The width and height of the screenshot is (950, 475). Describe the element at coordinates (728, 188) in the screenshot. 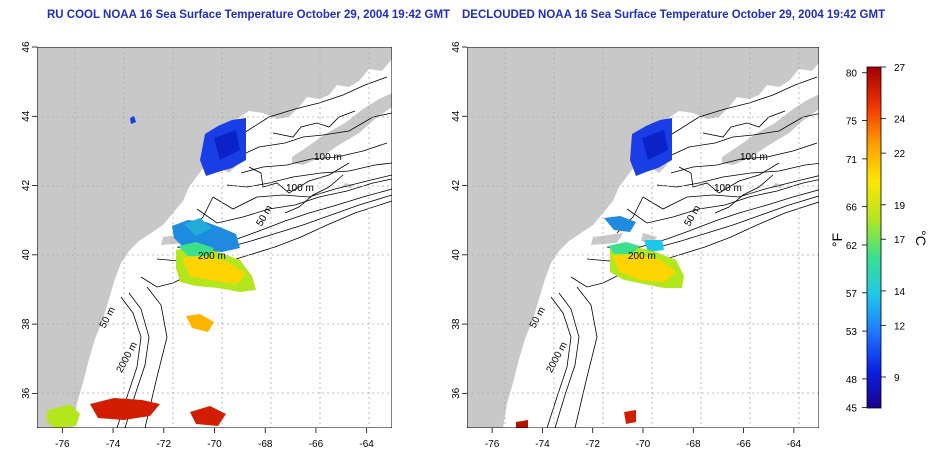

I see `contour-label-100m-b-right: 100 m` at that location.